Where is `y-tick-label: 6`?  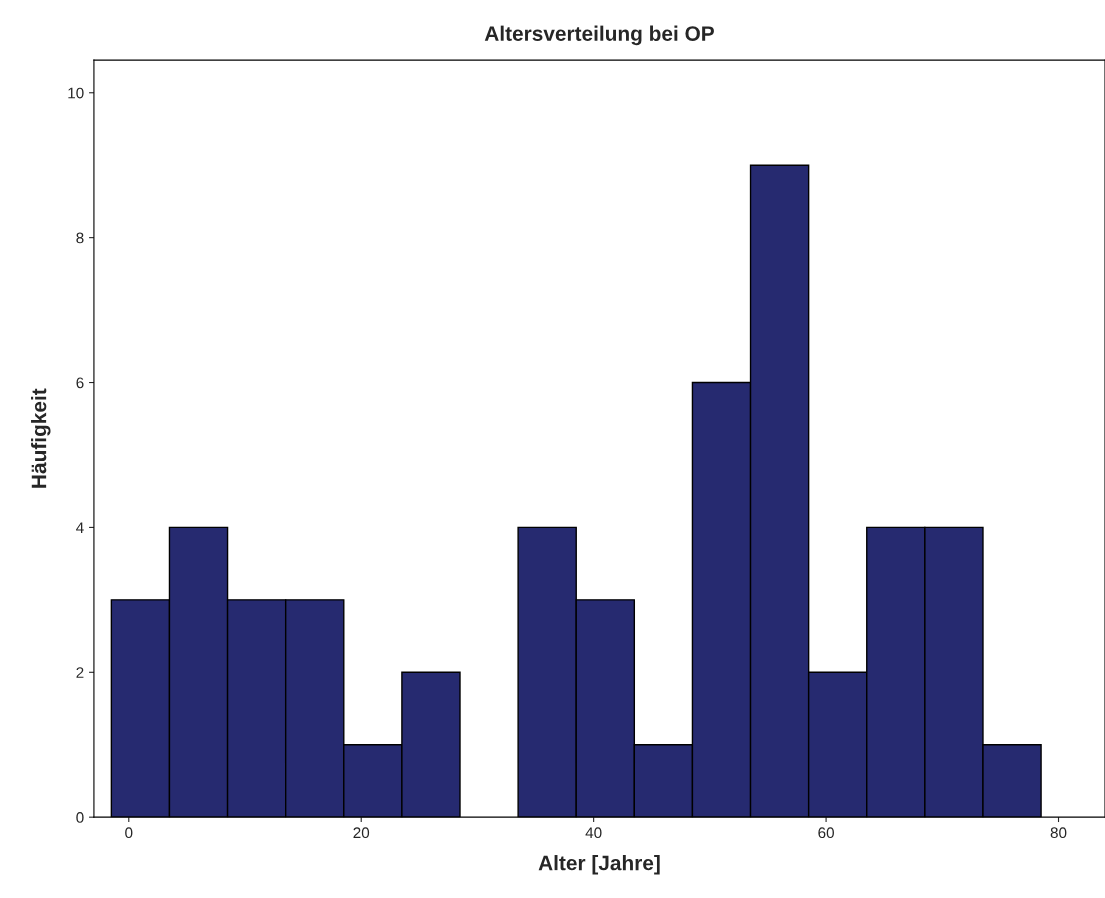 y-tick-label: 6 is located at coordinates (80, 383).